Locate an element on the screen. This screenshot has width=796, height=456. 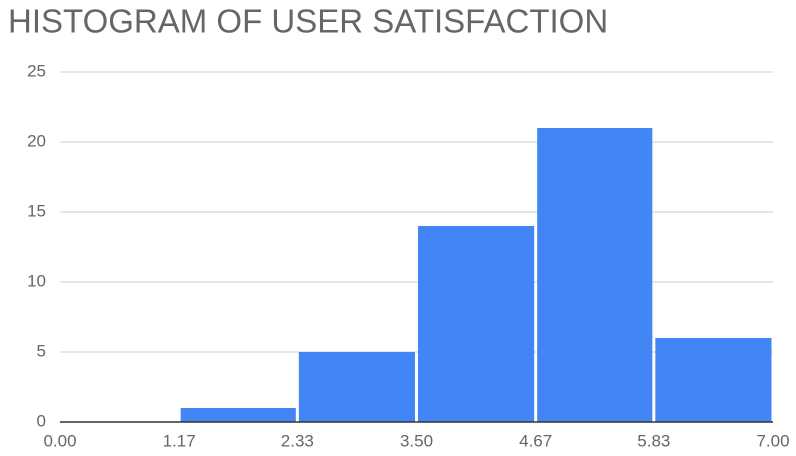
y-tick-label: 10 is located at coordinates (36, 280).